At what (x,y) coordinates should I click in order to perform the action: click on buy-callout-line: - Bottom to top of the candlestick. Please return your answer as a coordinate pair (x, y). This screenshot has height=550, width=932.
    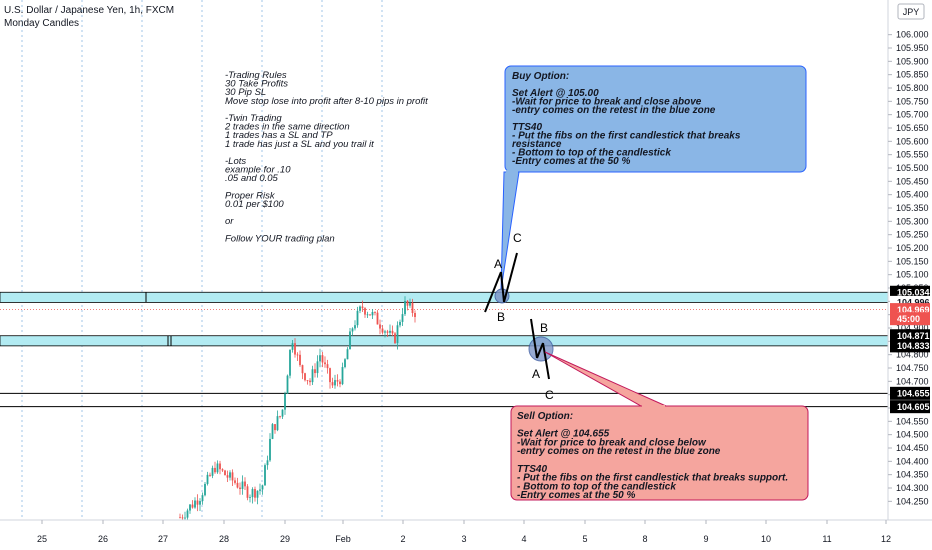
    Looking at the image, I should click on (591, 153).